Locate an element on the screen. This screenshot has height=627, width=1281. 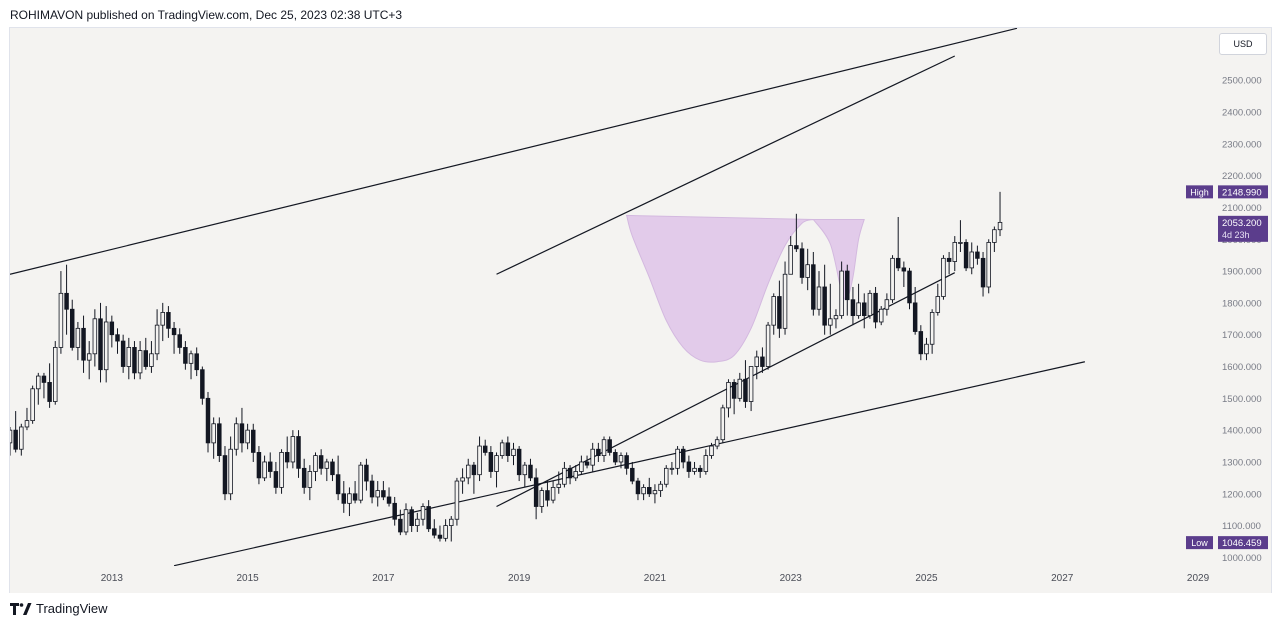
high-price-label: 2148.990 is located at coordinates (1243, 192).